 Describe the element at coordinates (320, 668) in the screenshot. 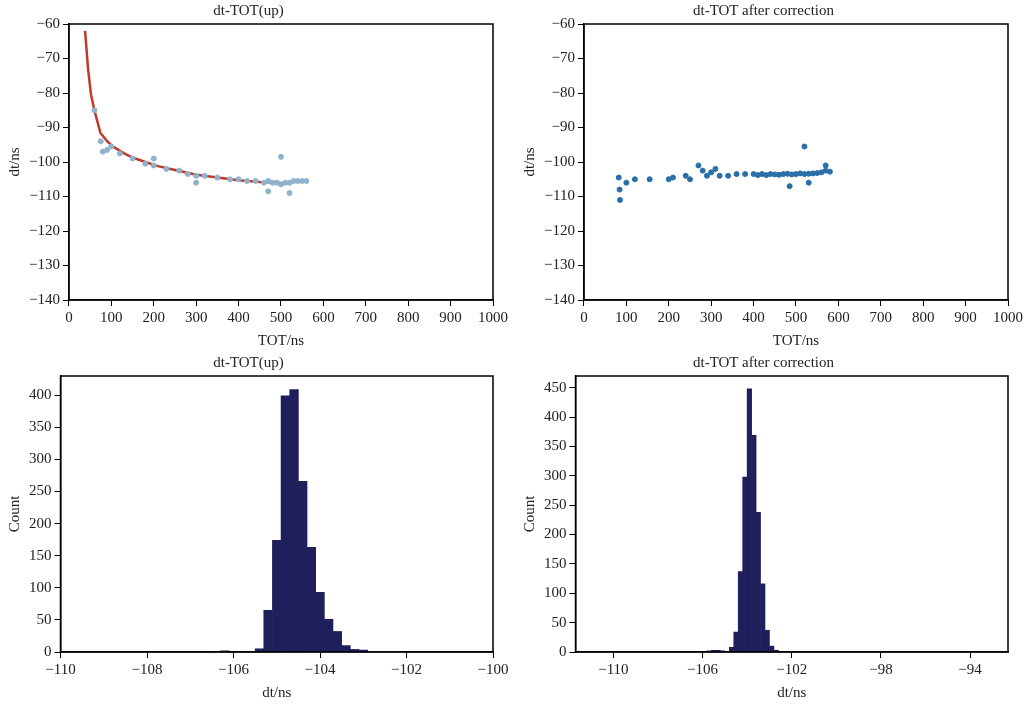

I see `x-tick-label: −104` at that location.